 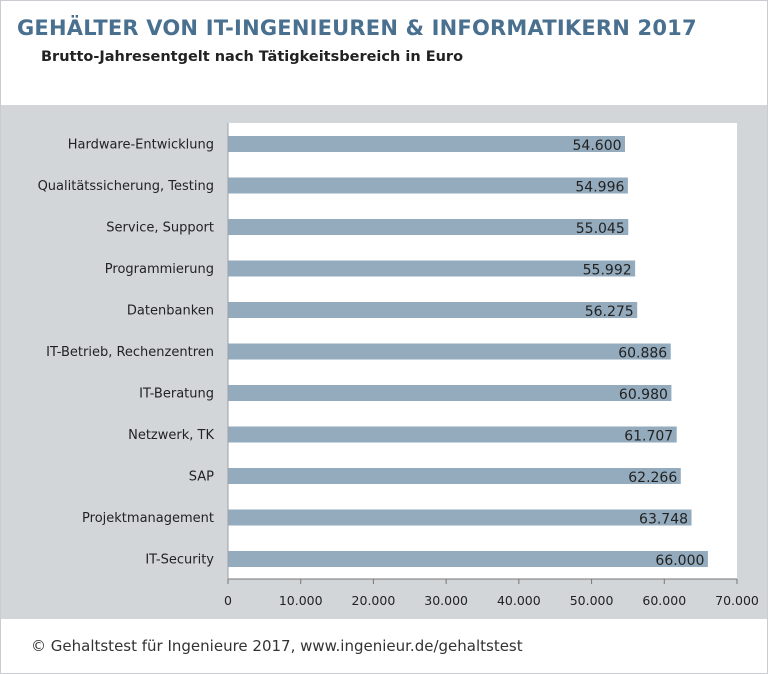 I want to click on value-label: 55.992, so click(x=607, y=271).